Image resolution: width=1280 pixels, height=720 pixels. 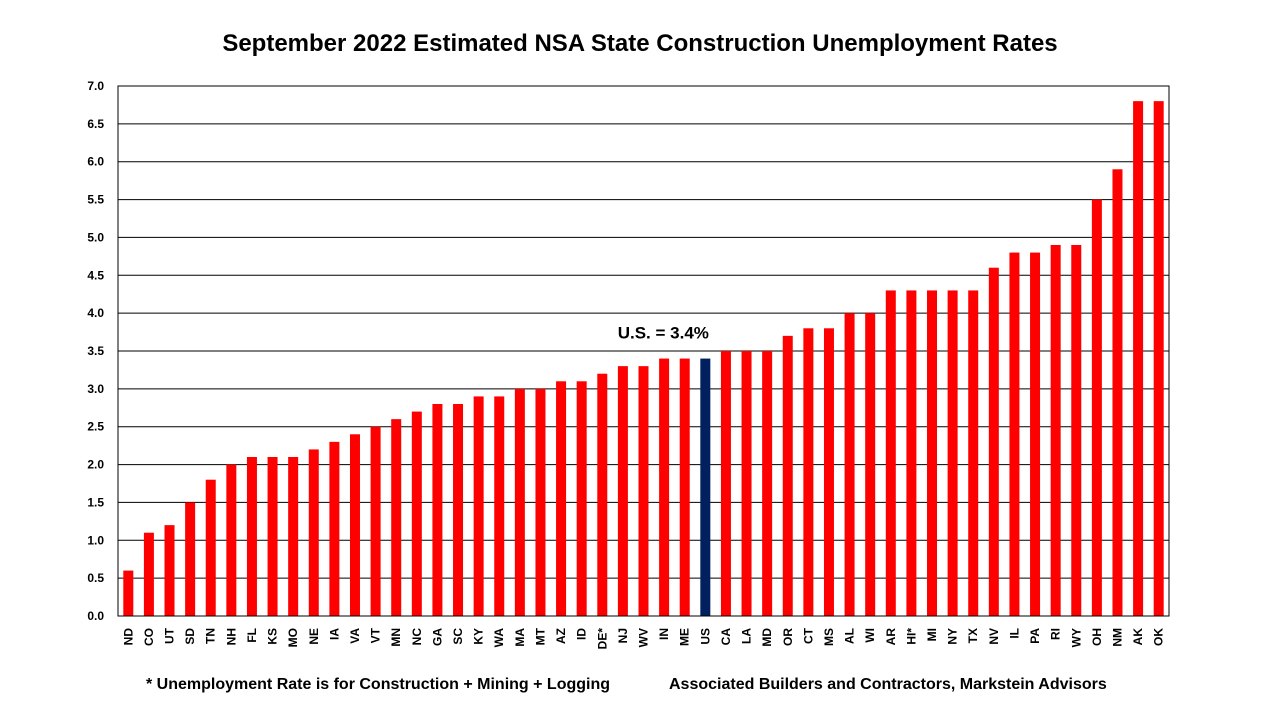 What do you see at coordinates (891, 637) in the screenshot?
I see `x-category-label: AR` at bounding box center [891, 637].